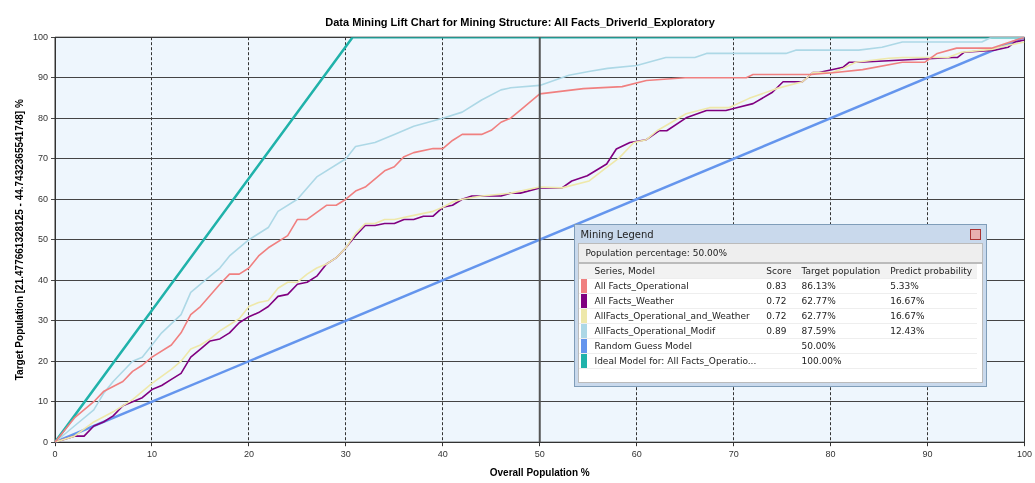 This screenshot has width=1035, height=483. What do you see at coordinates (779, 286) in the screenshot?
I see `annotation: 0.83` at bounding box center [779, 286].